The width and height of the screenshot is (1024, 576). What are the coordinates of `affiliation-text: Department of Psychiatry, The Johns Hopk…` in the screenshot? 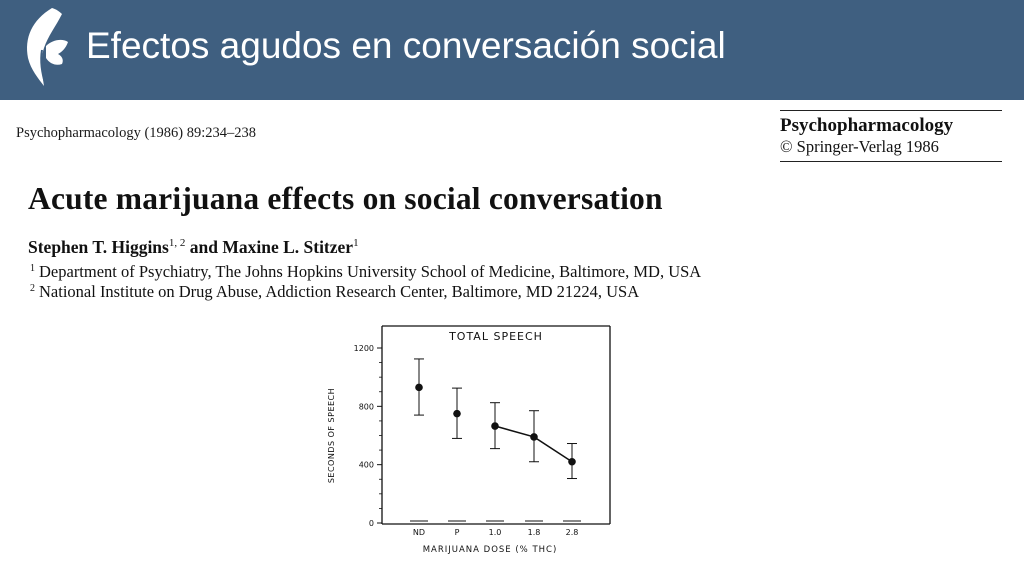 It's located at (370, 271).